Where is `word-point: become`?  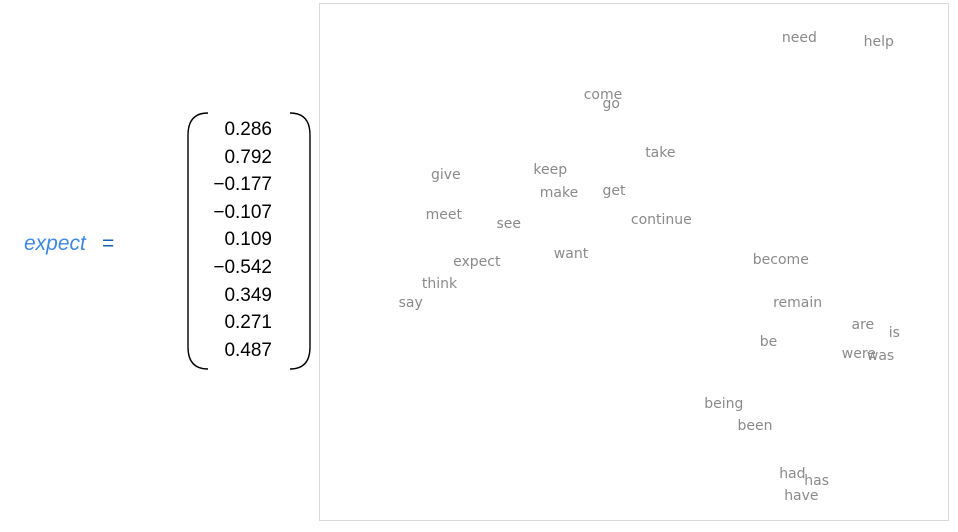 word-point: become is located at coordinates (780, 260).